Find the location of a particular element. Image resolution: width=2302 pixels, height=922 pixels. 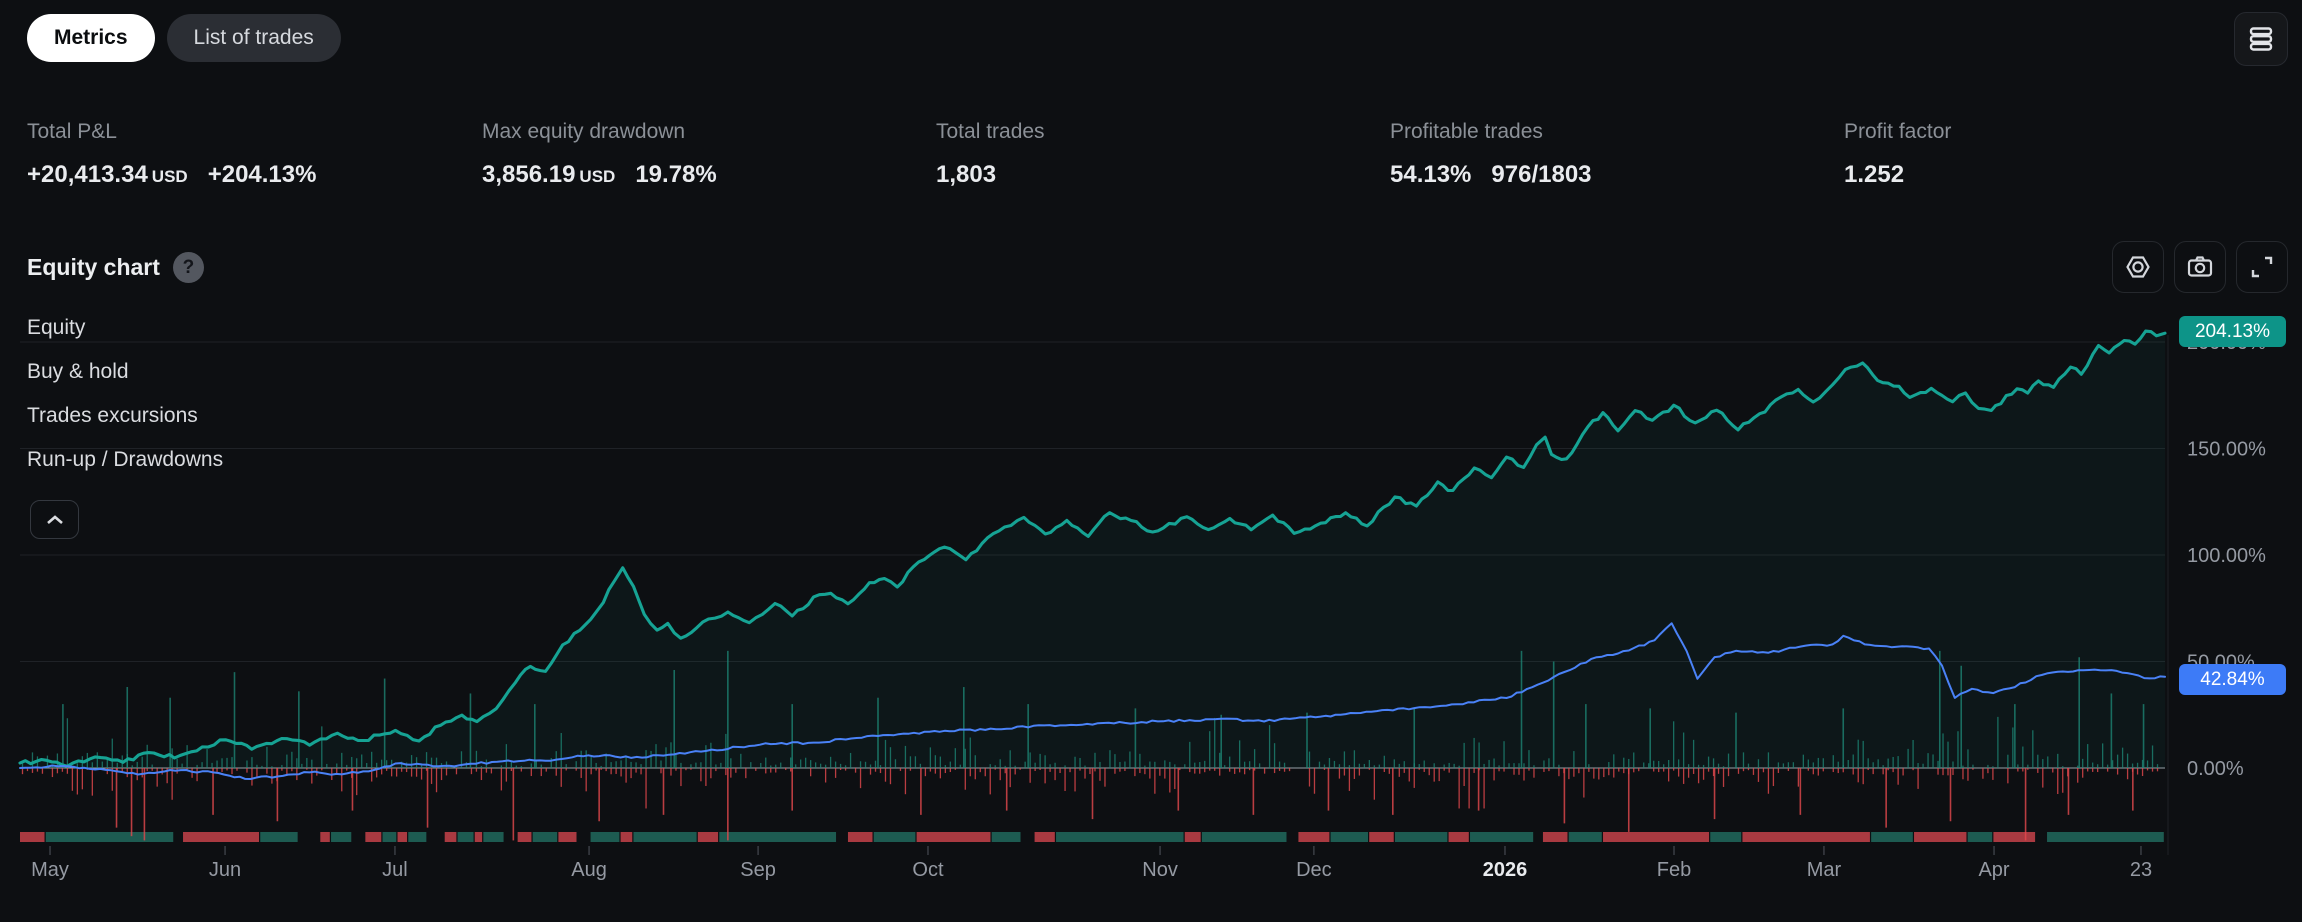

fullscreen-icon is located at coordinates (2262, 267).